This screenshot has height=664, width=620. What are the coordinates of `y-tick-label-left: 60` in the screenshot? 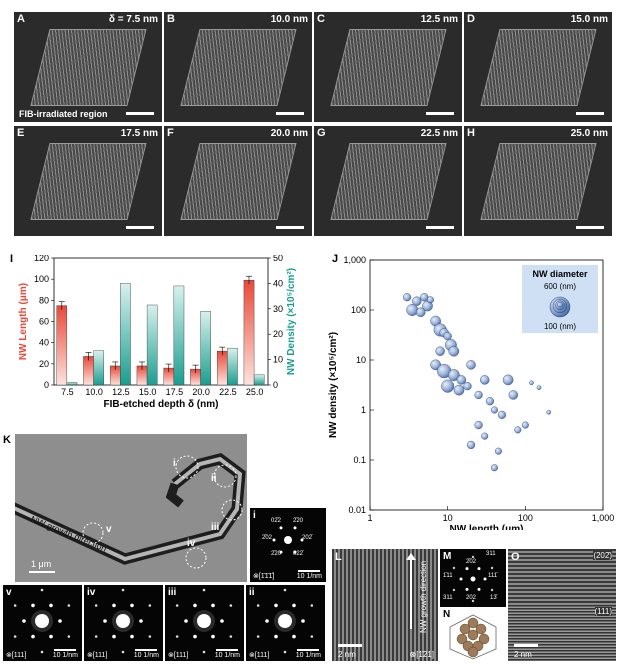 It's located at (44, 322).